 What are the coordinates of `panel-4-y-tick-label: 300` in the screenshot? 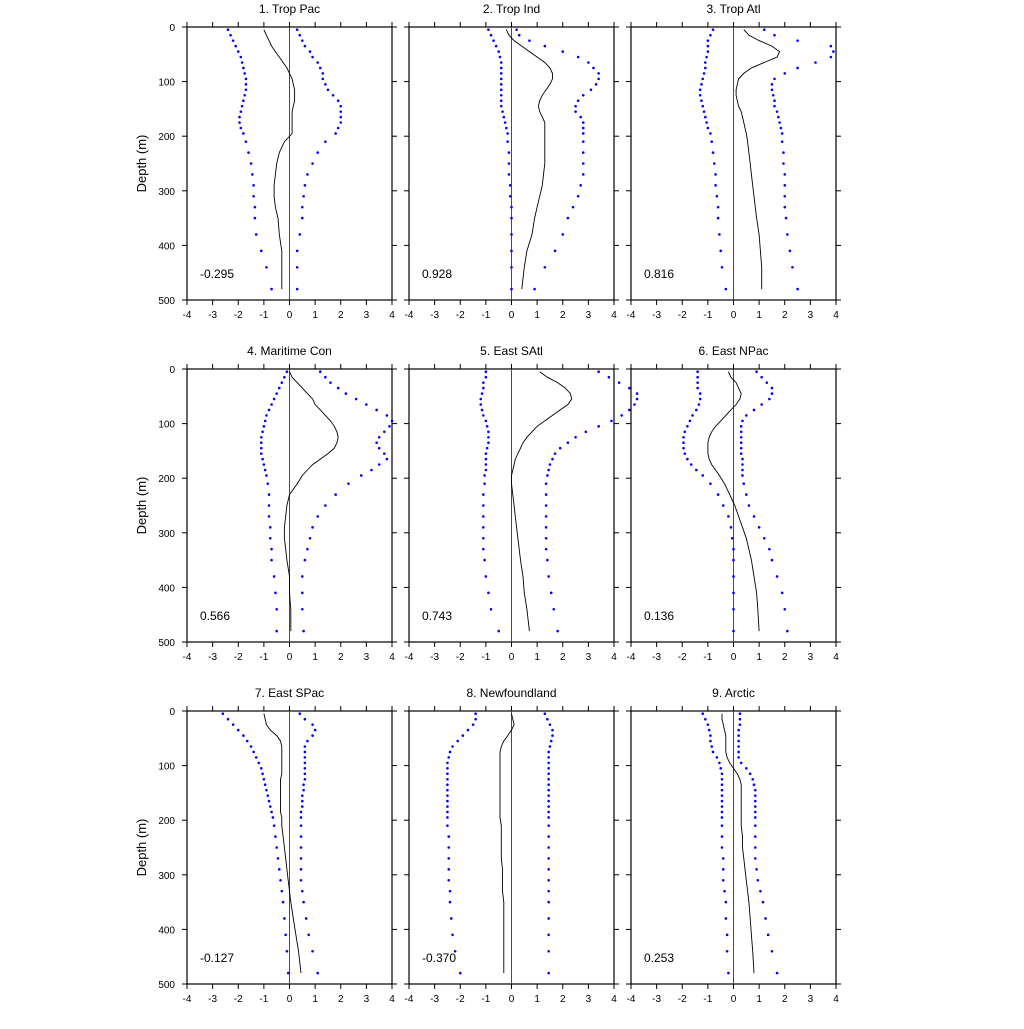 It's located at (166, 534).